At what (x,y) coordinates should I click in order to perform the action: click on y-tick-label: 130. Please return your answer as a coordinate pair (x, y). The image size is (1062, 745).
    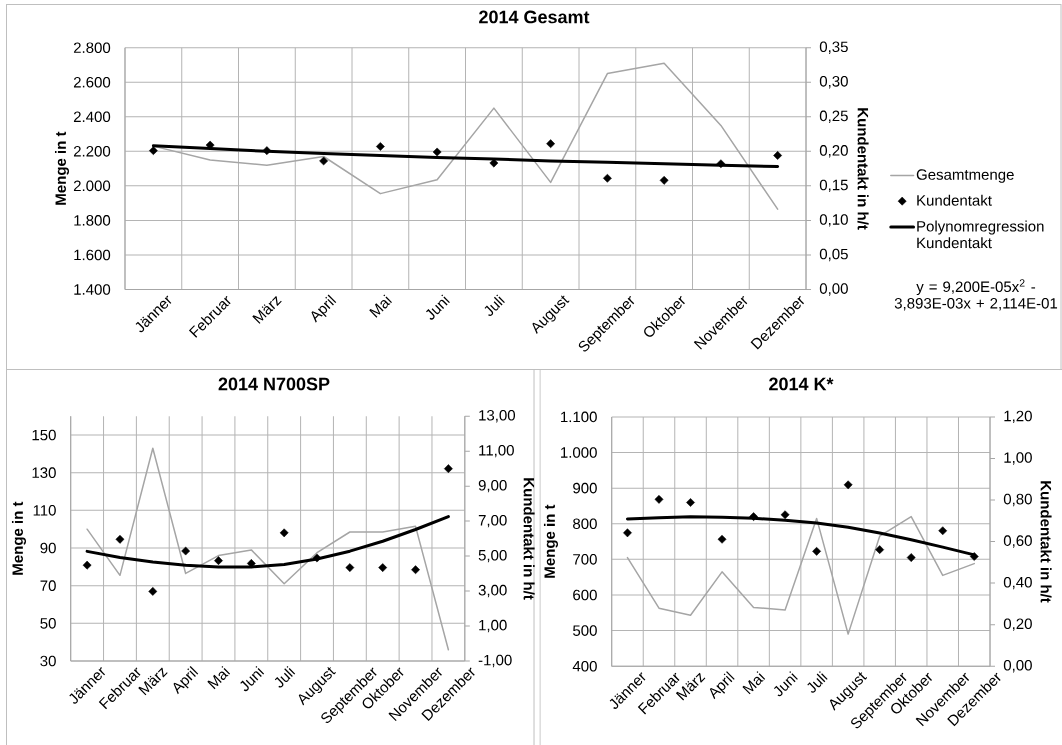
    Looking at the image, I should click on (44, 472).